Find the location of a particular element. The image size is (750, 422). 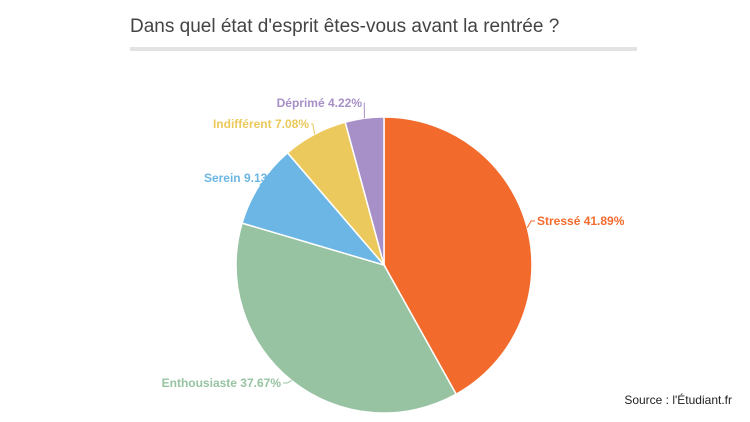

data-label: Indifférent 7.08% is located at coordinates (261, 124).